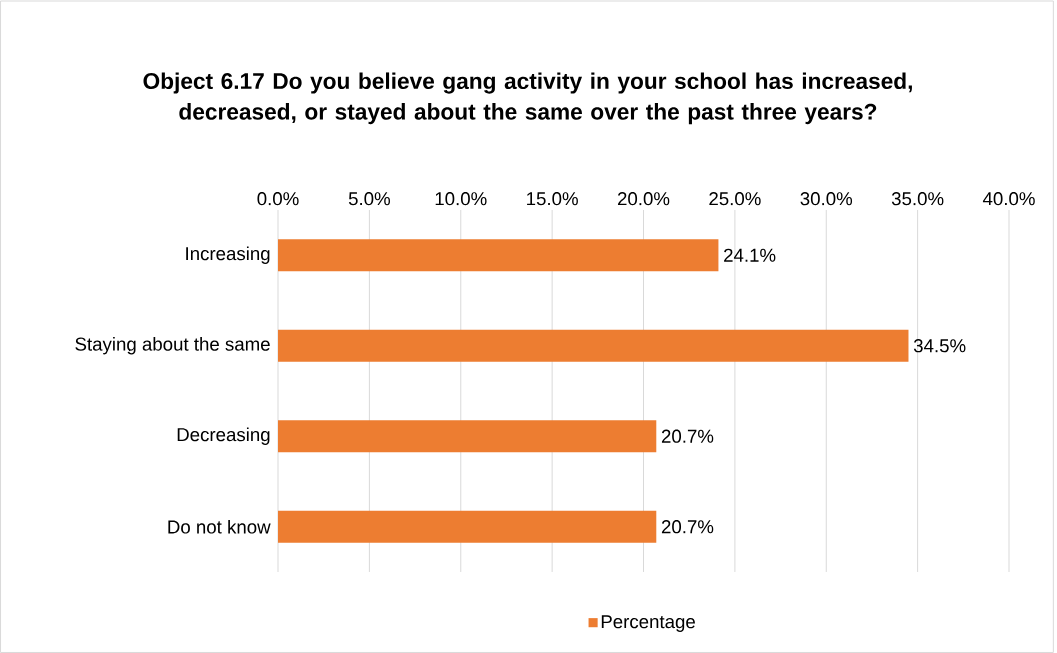  What do you see at coordinates (369, 199) in the screenshot?
I see `x-tick-label: 5.0%` at bounding box center [369, 199].